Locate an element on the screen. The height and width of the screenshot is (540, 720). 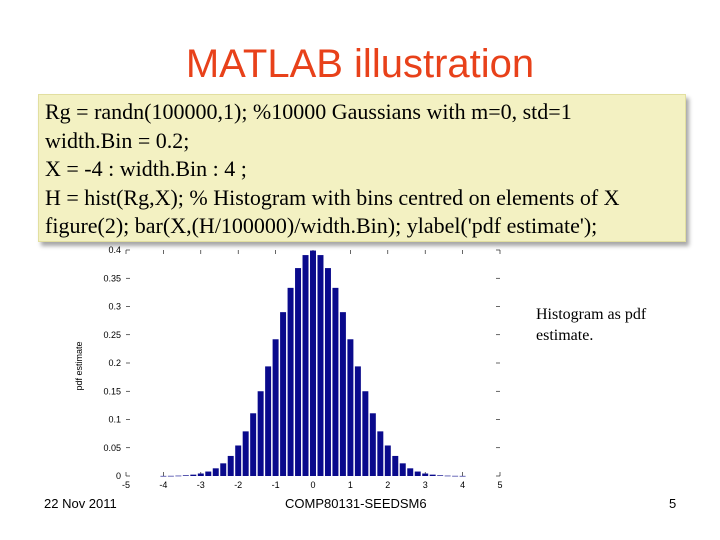
y-tick-label: 0.4 is located at coordinates (114, 250).